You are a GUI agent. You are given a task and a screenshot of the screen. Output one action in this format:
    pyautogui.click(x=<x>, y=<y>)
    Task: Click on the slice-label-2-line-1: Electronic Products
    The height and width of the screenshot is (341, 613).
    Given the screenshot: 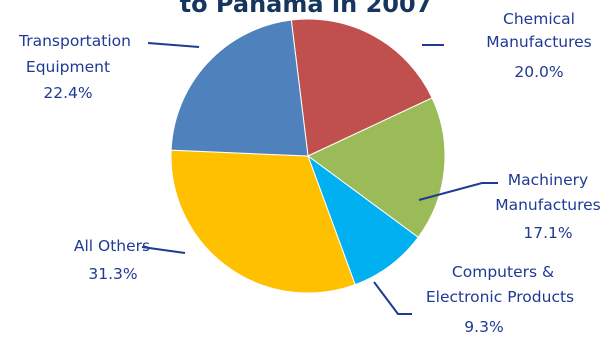 What is the action you would take?
    pyautogui.click(x=500, y=297)
    